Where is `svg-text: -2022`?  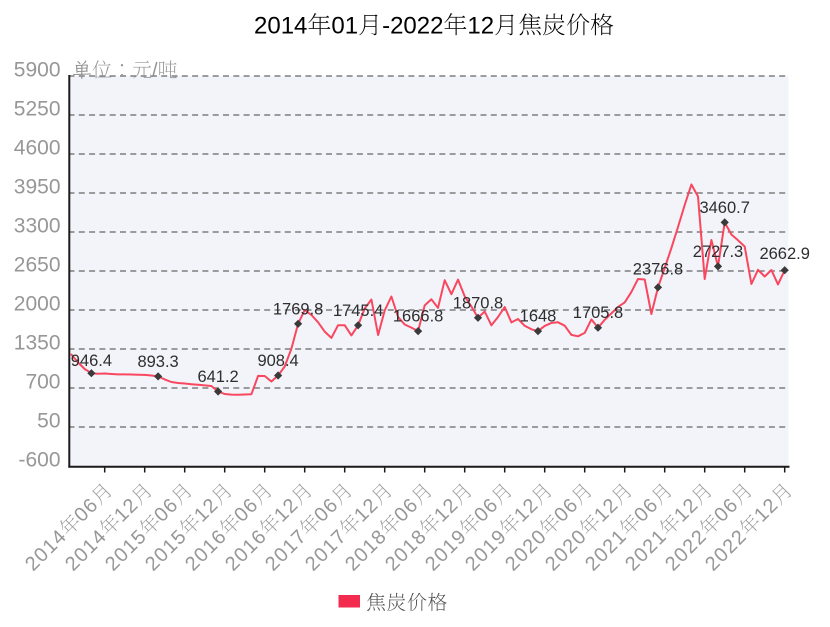 svg-text: -2022 is located at coordinates (412, 26).